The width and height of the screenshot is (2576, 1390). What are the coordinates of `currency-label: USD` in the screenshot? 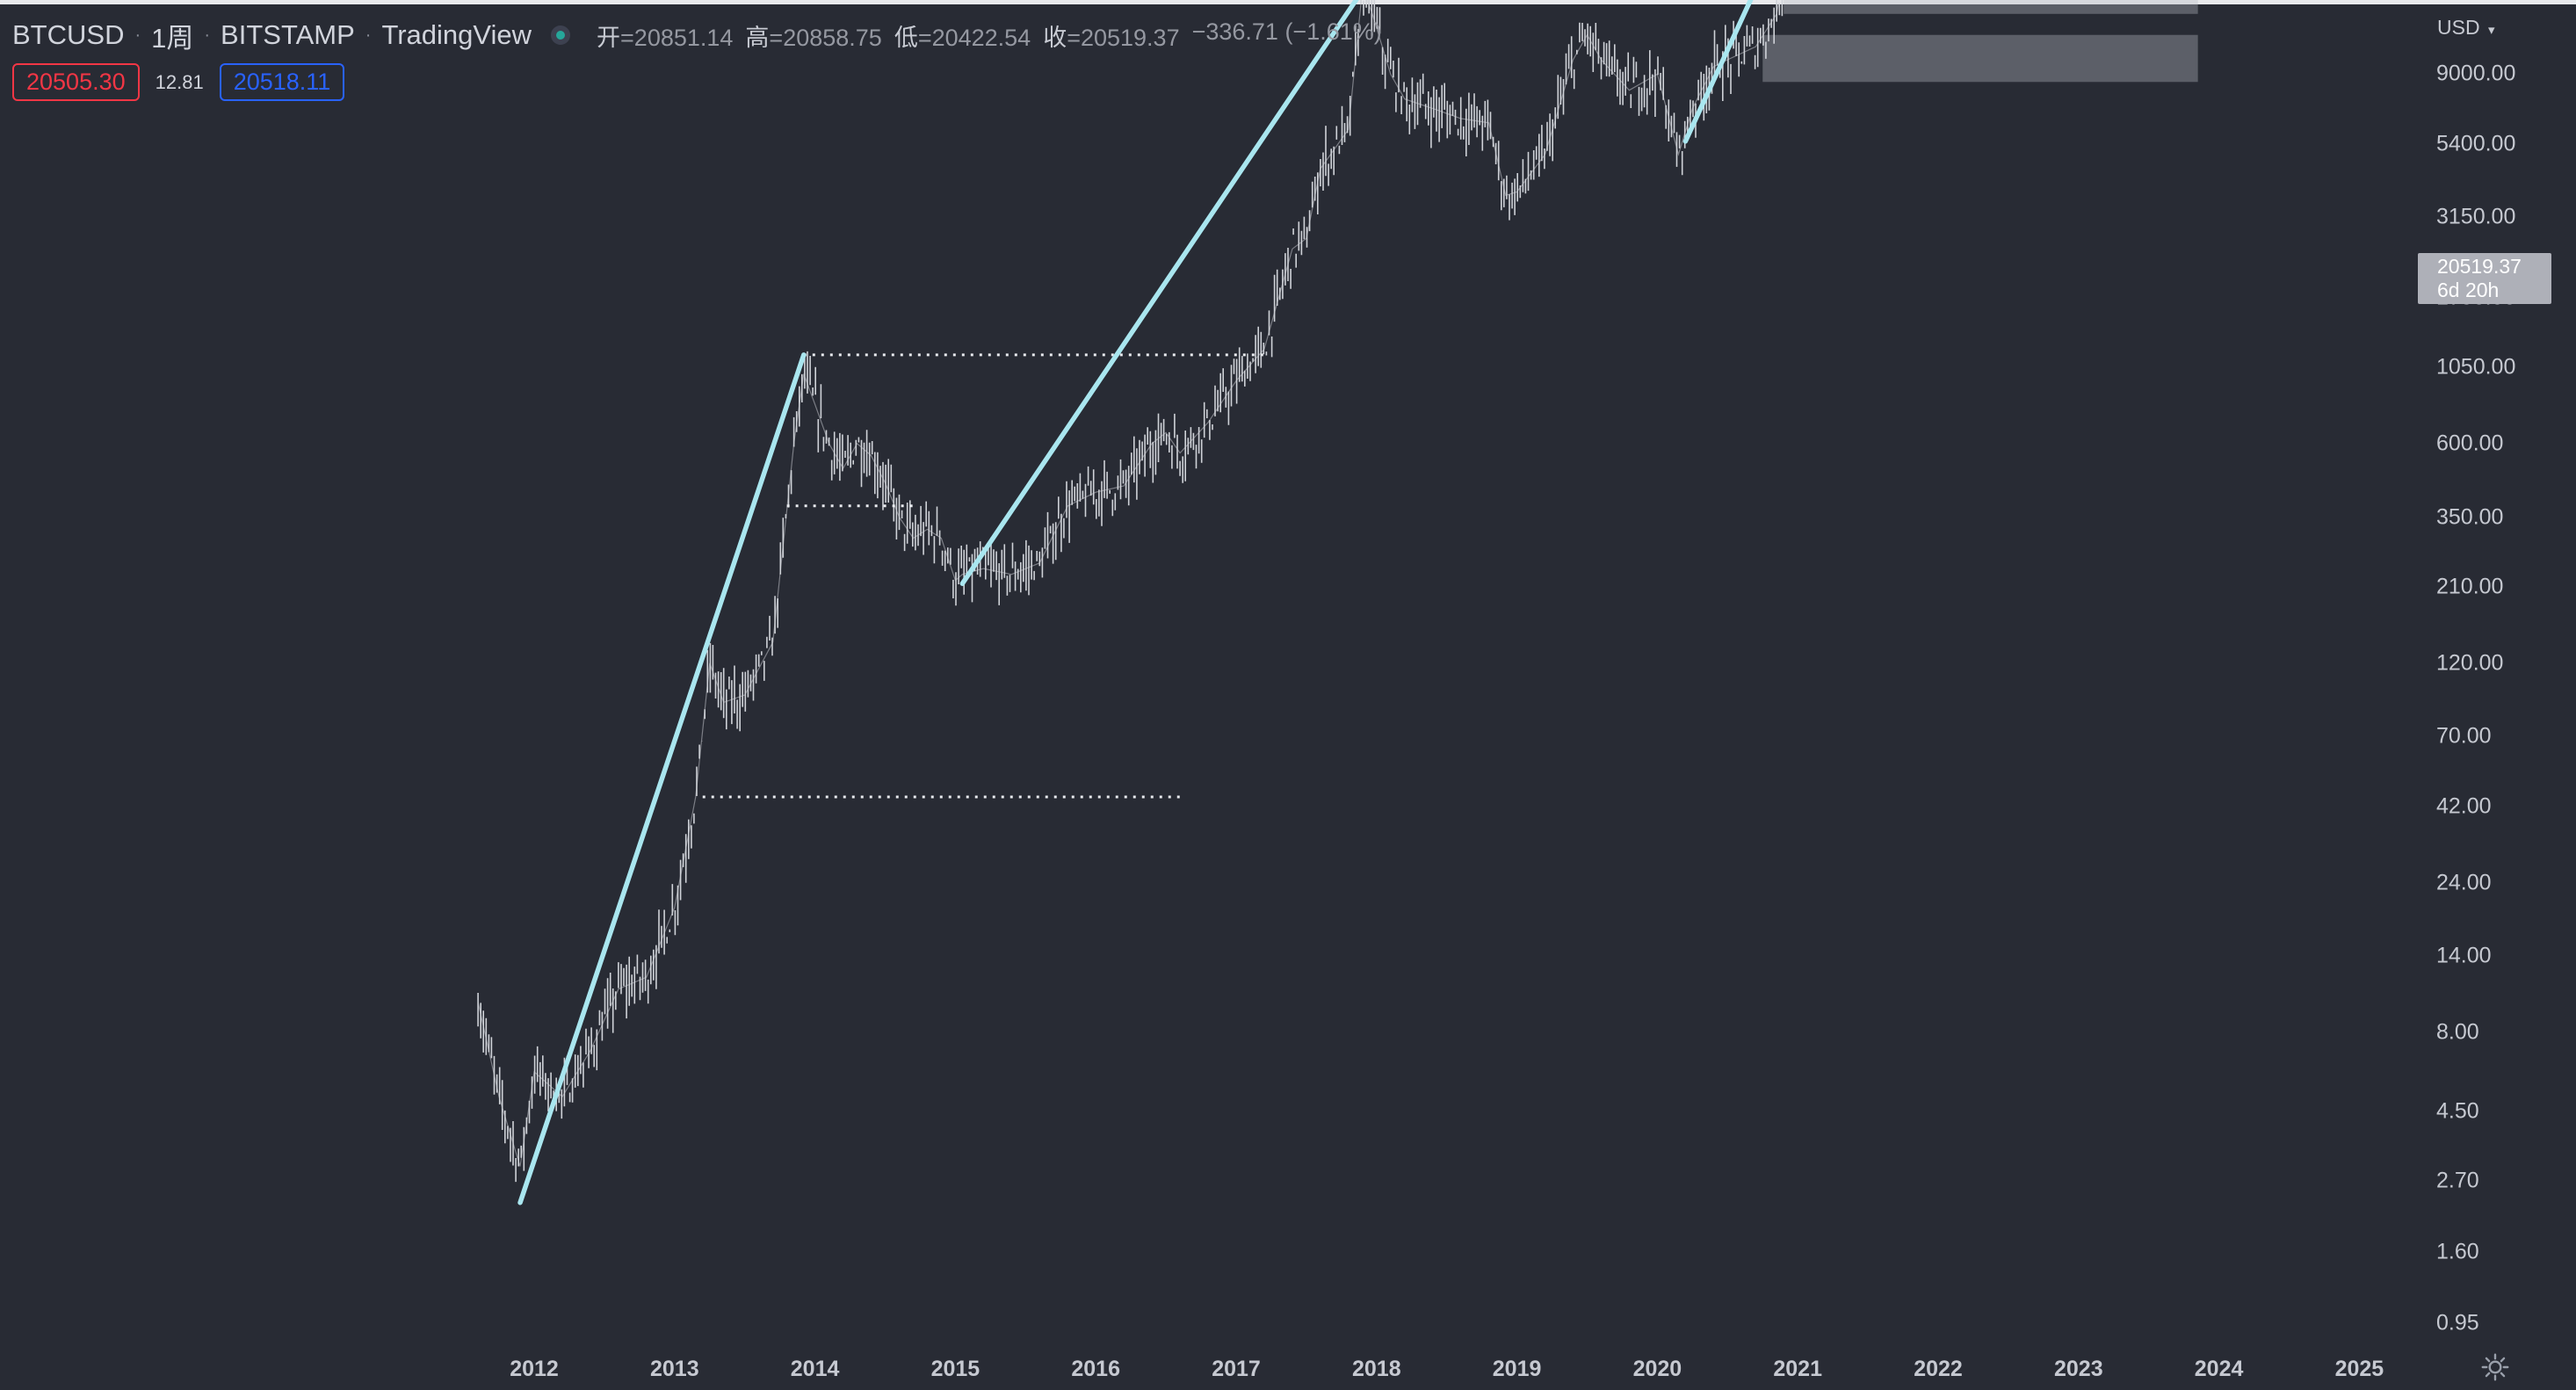 It's located at (2458, 27).